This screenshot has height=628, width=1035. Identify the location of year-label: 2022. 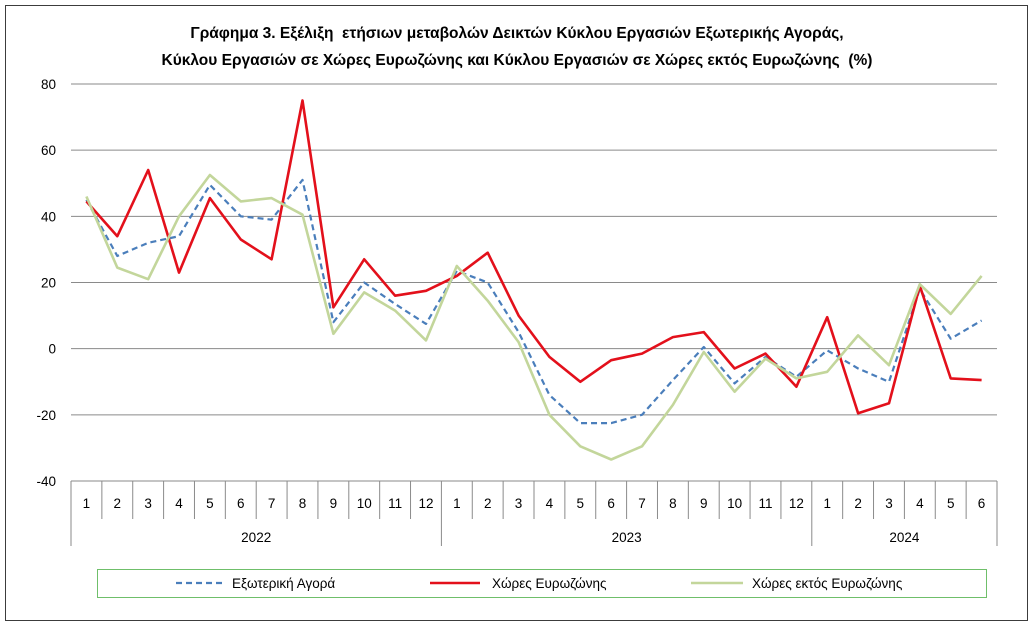
(256, 537).